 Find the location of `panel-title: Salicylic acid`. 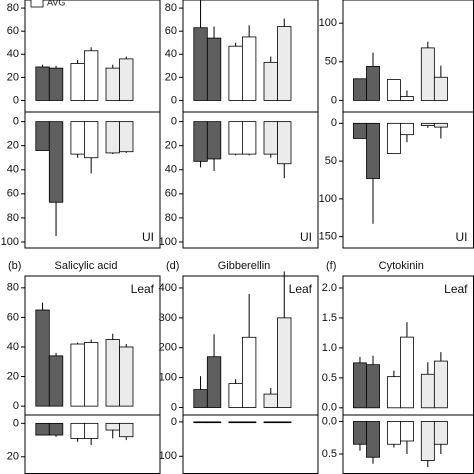

panel-title: Salicylic acid is located at coordinates (86, 266).